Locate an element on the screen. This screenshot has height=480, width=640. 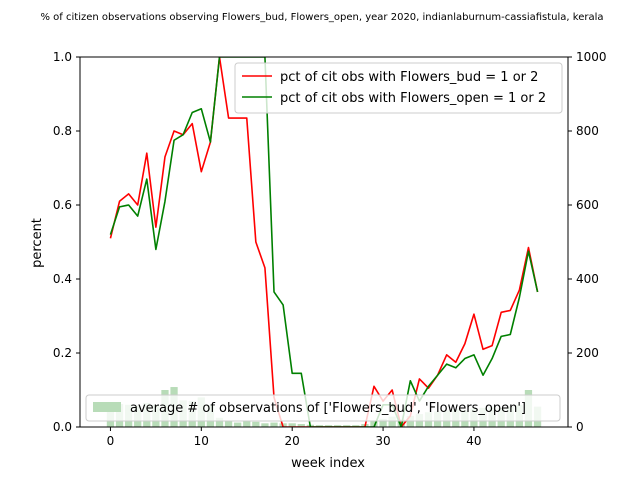
y2-tick-label: 600 is located at coordinates (587, 205).